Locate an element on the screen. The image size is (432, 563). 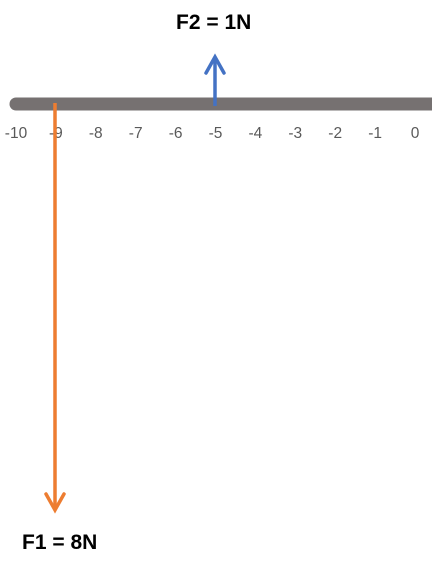
tick-label: -6 is located at coordinates (176, 133).